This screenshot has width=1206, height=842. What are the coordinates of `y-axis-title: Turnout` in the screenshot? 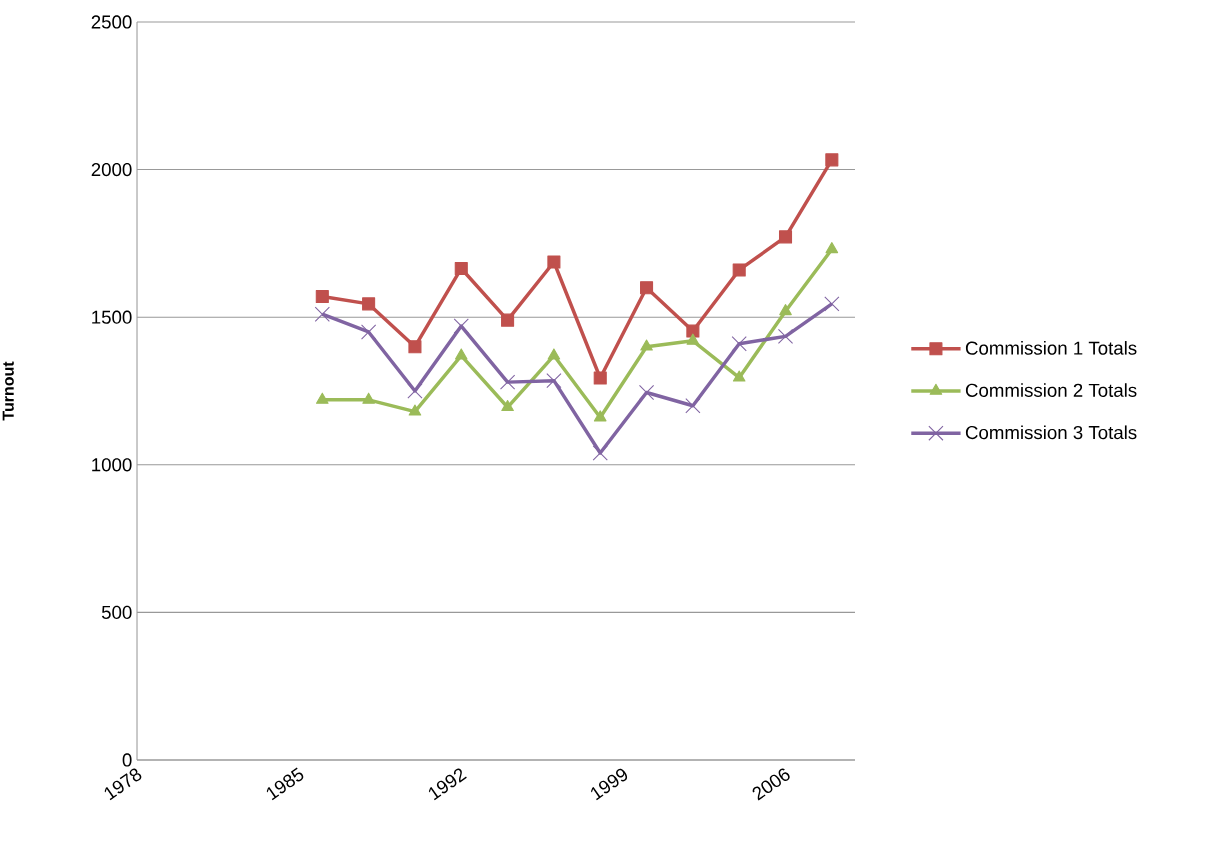 It's located at (8, 391).